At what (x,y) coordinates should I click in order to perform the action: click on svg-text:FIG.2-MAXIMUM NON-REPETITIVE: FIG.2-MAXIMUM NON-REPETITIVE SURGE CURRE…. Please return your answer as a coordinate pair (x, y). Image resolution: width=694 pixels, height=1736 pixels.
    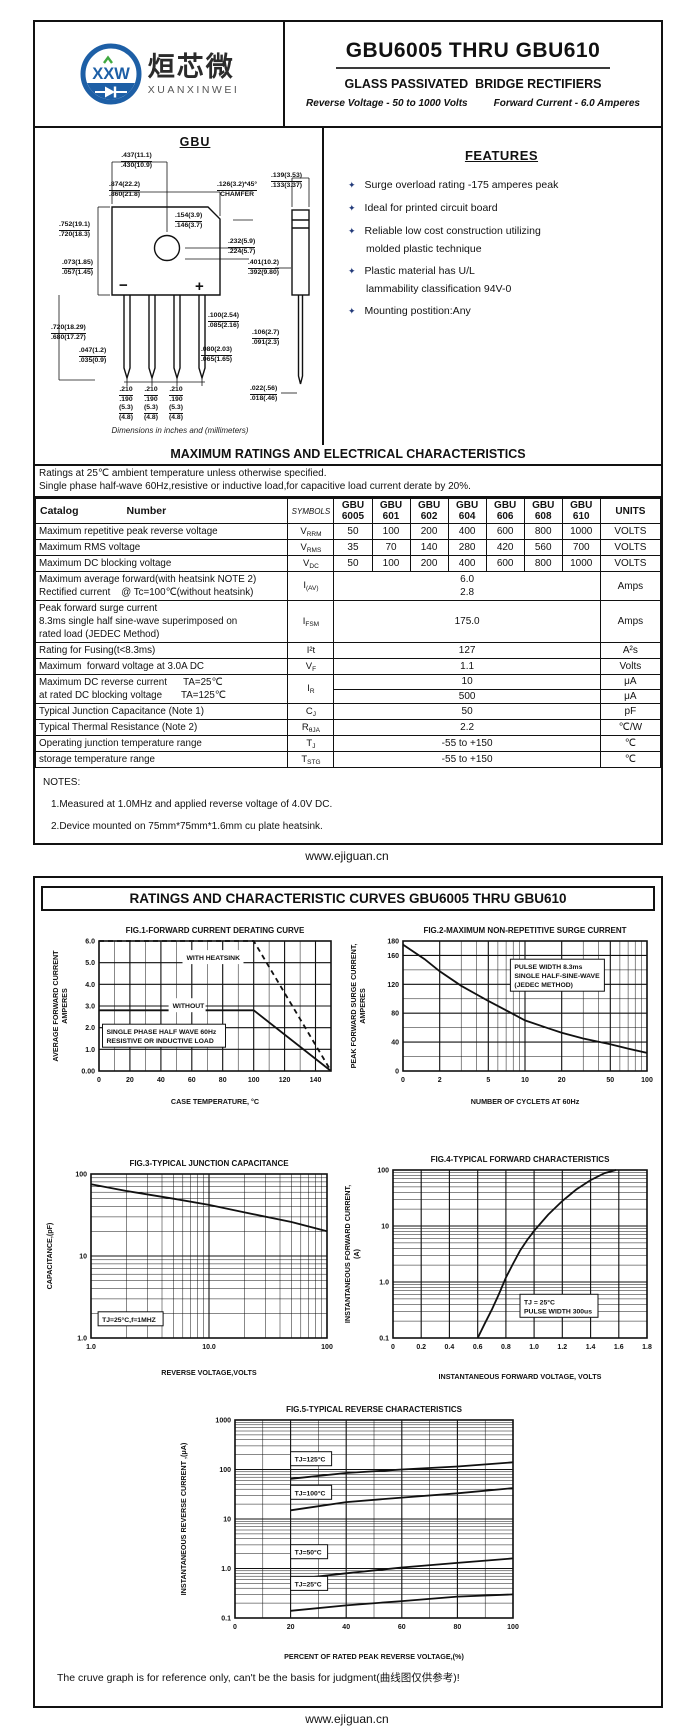
    Looking at the image, I should click on (524, 930).